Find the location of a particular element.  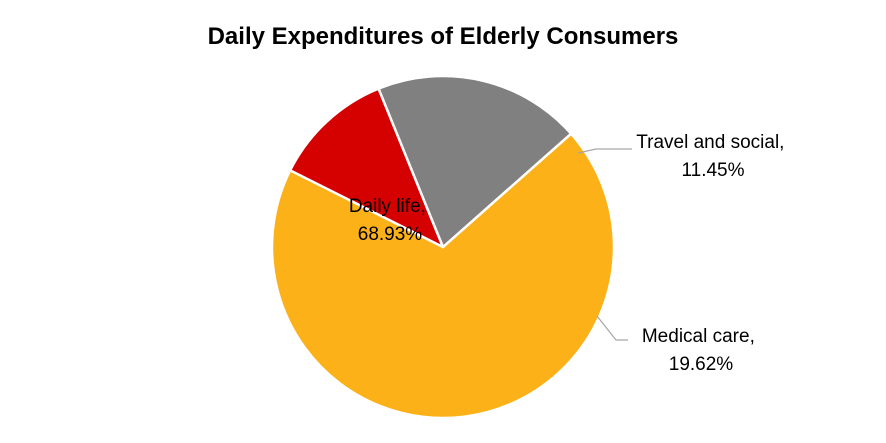

chart-title: Daily Expenditures of Elderly Consumers is located at coordinates (443, 36).